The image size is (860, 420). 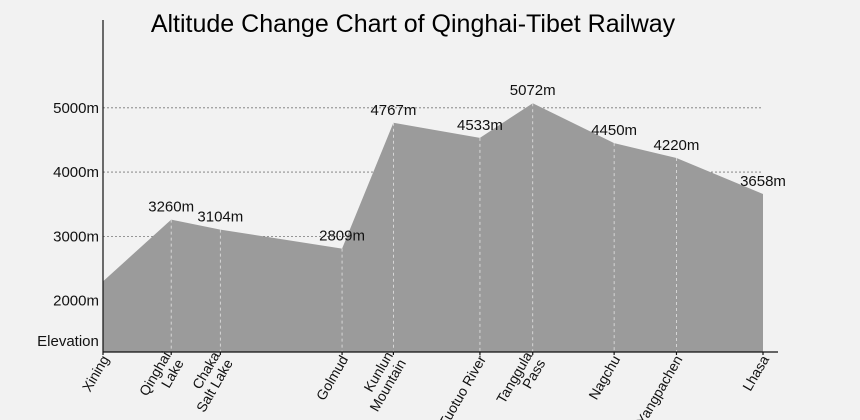 I want to click on x-tick-label: Tuotuo River, so click(x=462, y=386).